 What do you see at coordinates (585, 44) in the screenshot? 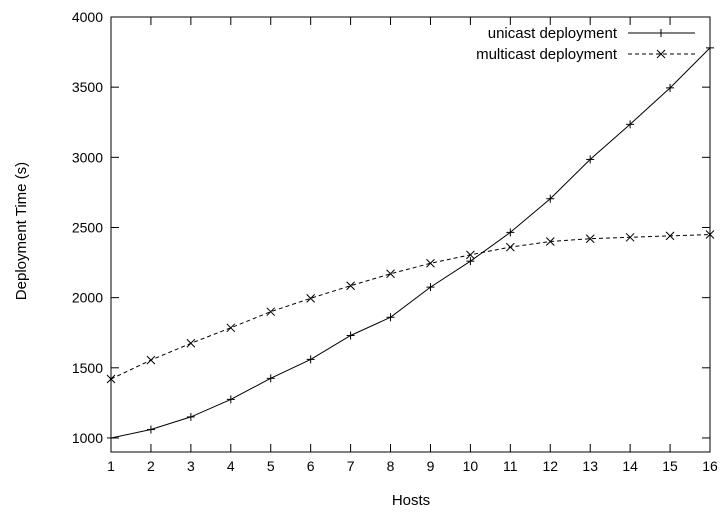
I see `legend: unicast deployment multicast deployment` at bounding box center [585, 44].